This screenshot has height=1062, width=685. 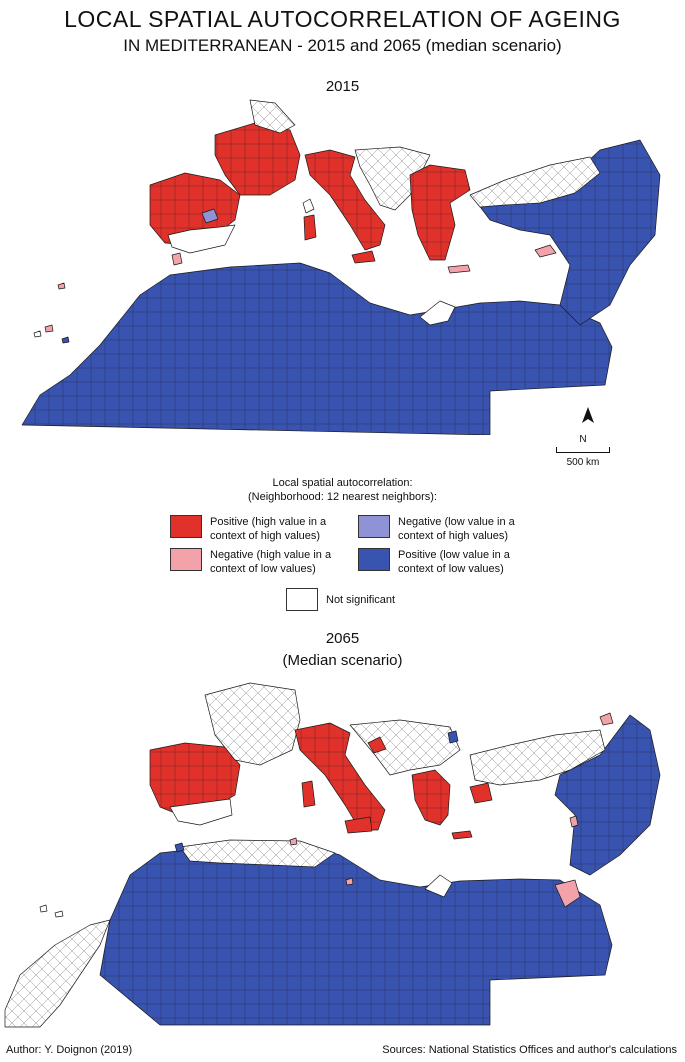 I want to click on map-title: LOCAL SPATIAL AUTOCORRELATION OF AGEING, so click(x=342, y=19).